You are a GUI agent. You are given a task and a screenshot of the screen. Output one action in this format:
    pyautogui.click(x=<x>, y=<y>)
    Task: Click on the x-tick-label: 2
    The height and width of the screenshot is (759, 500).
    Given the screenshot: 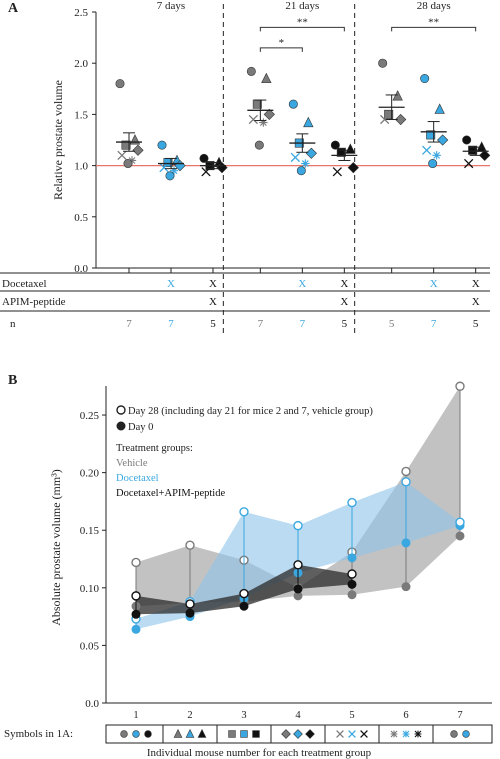 What is the action you would take?
    pyautogui.click(x=189, y=715)
    